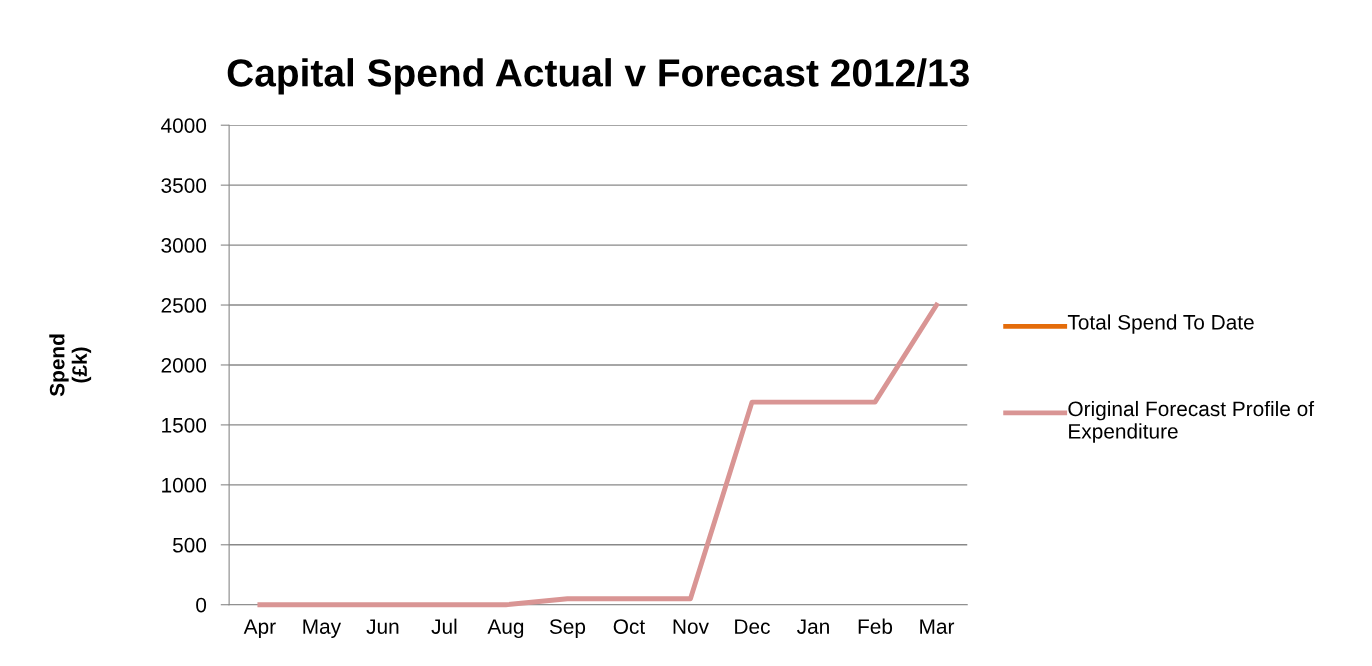 This screenshot has height=666, width=1372. Describe the element at coordinates (184, 365) in the screenshot. I see `y-tick-label: 2000` at that location.